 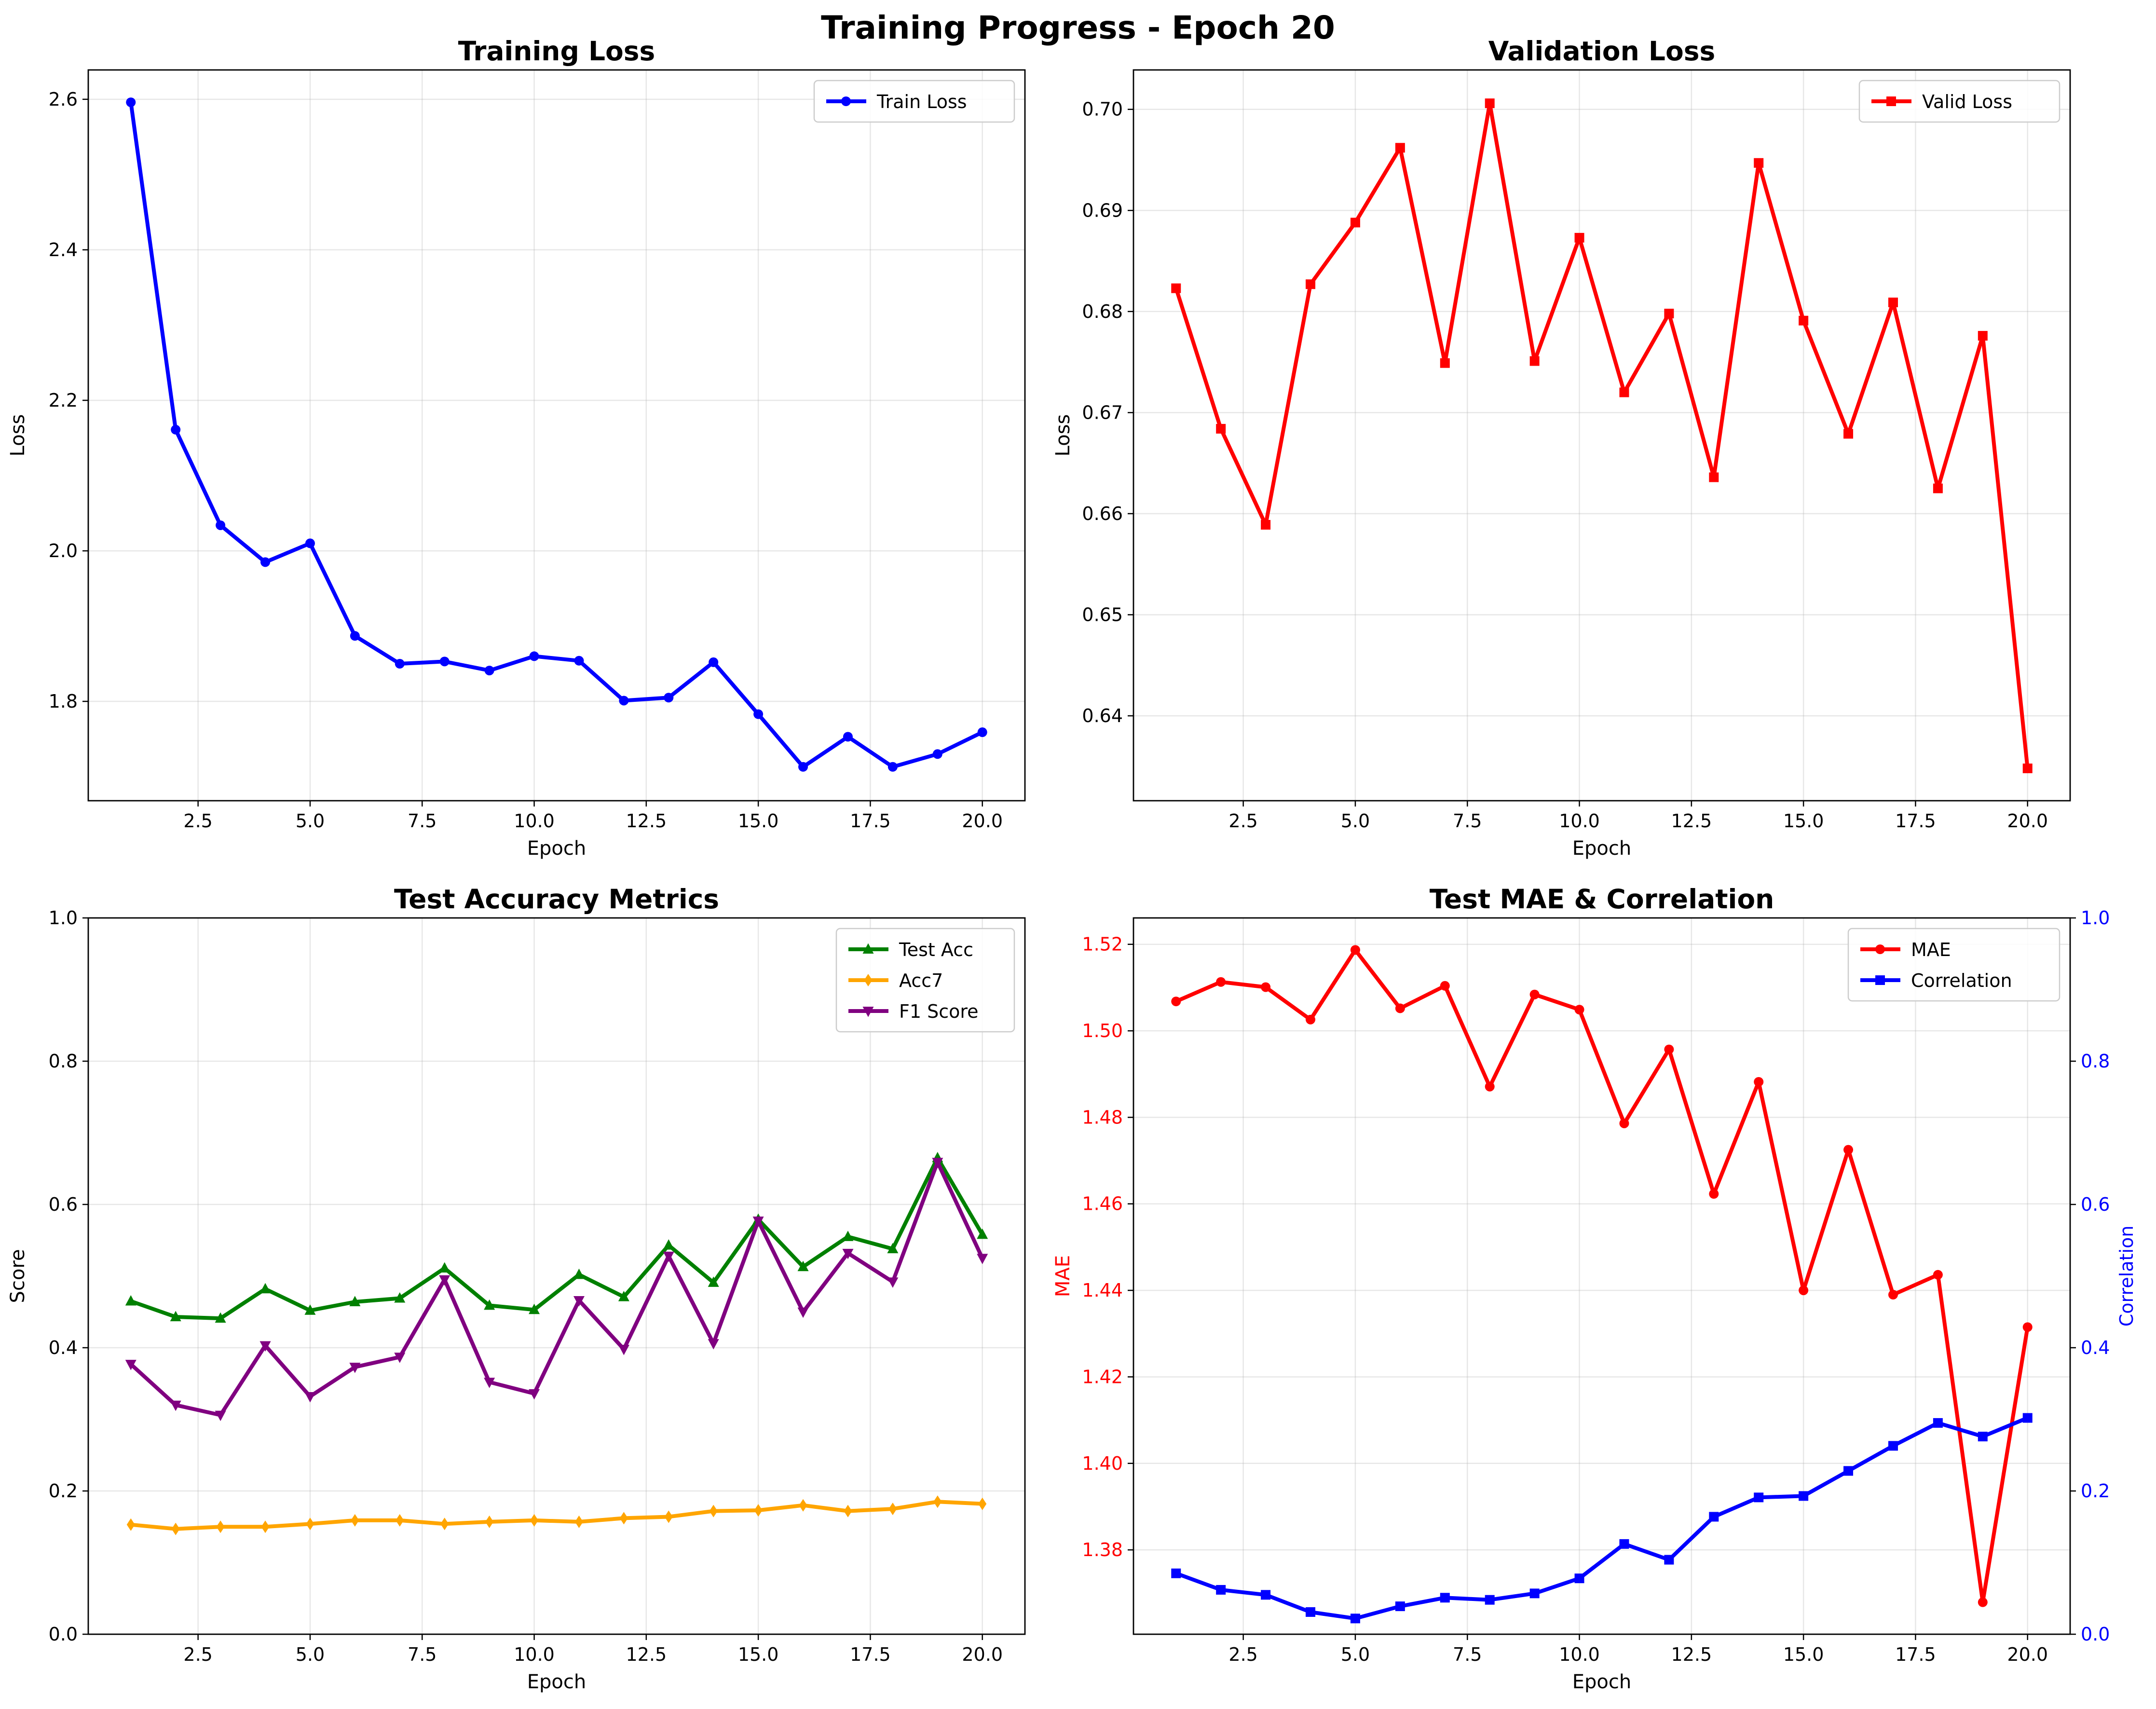 What do you see at coordinates (1931, 949) in the screenshot?
I see `legend-label-mae: MAE` at bounding box center [1931, 949].